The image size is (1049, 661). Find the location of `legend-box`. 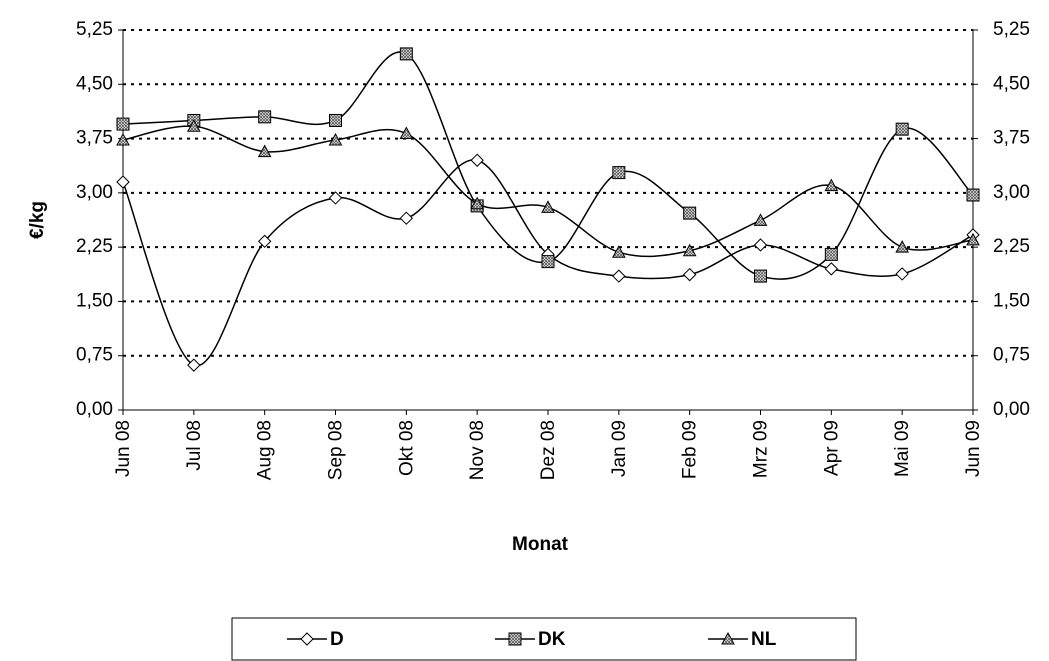

legend-box is located at coordinates (544, 639).